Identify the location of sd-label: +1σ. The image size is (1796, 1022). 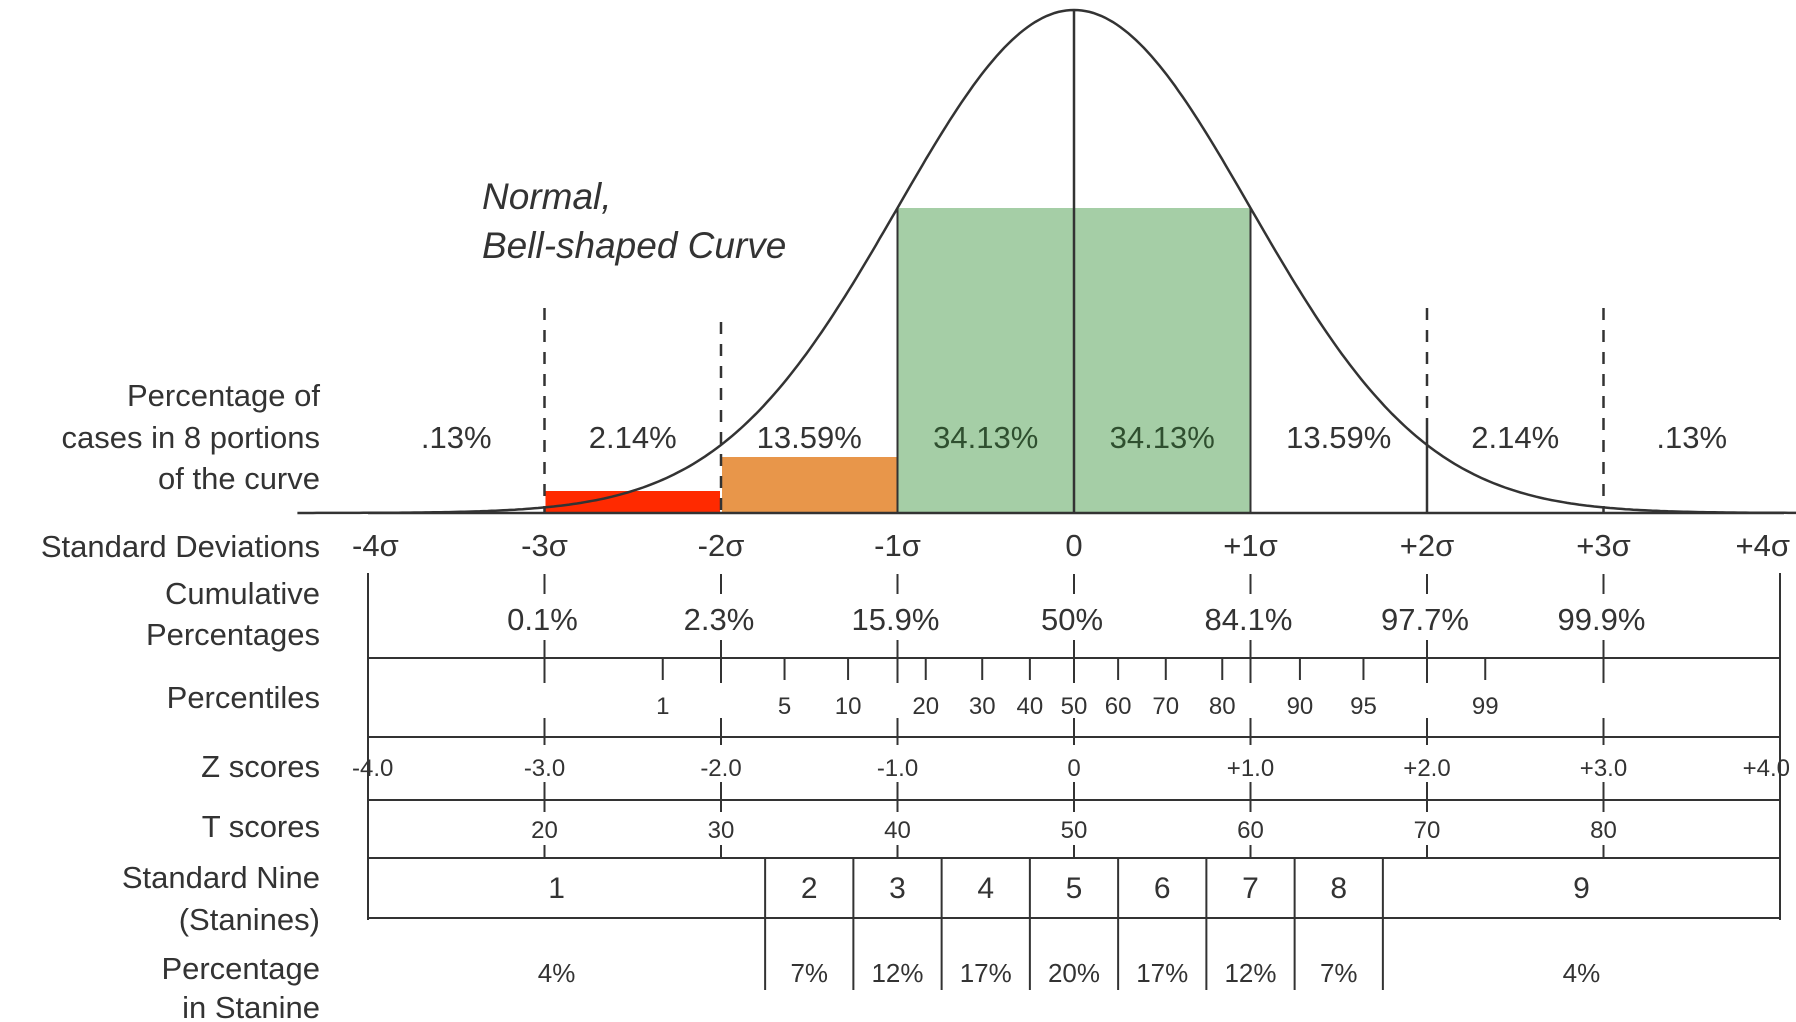
(1250, 545).